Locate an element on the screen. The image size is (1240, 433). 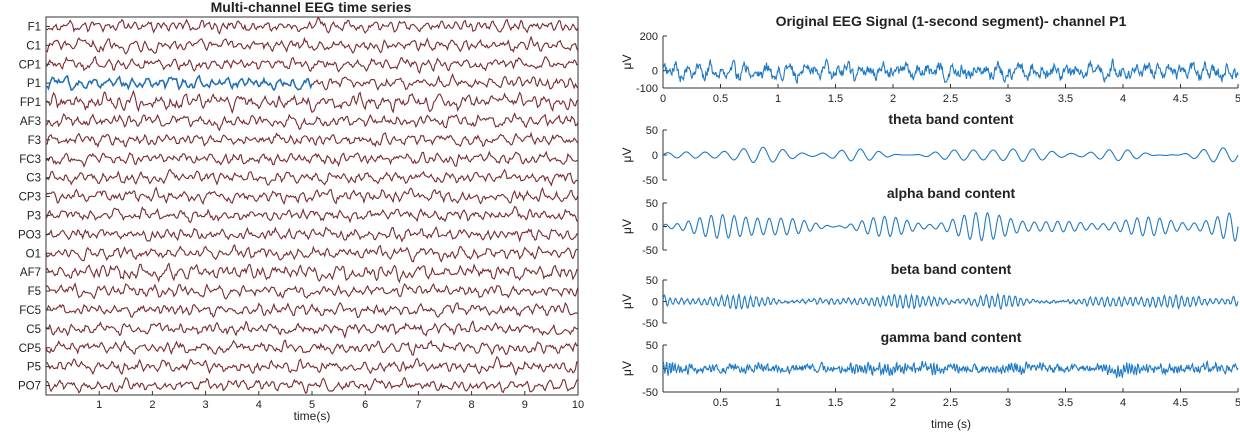
channel-label-F3: F3 is located at coordinates (34, 141).